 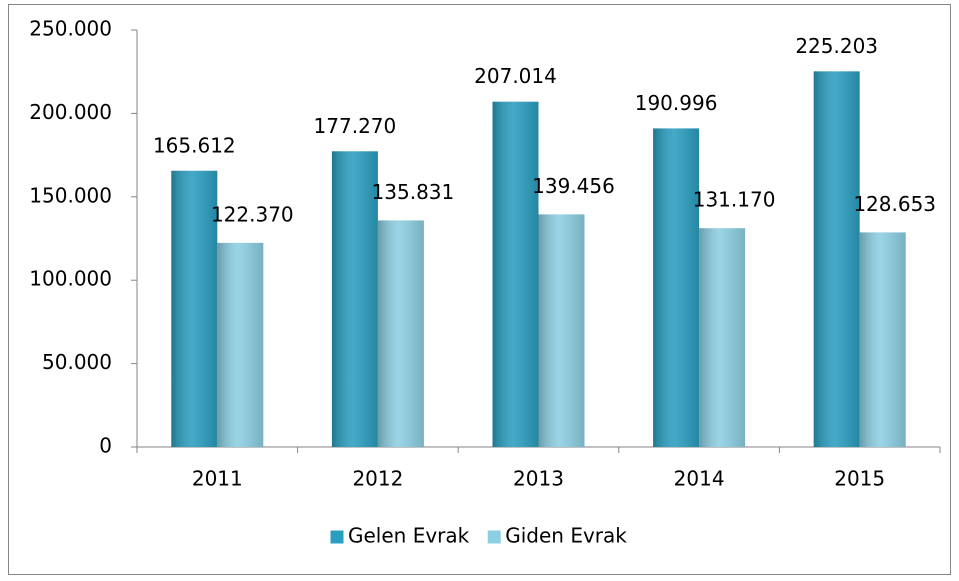 What do you see at coordinates (377, 479) in the screenshot?
I see `x-tick-label: 2012` at bounding box center [377, 479].